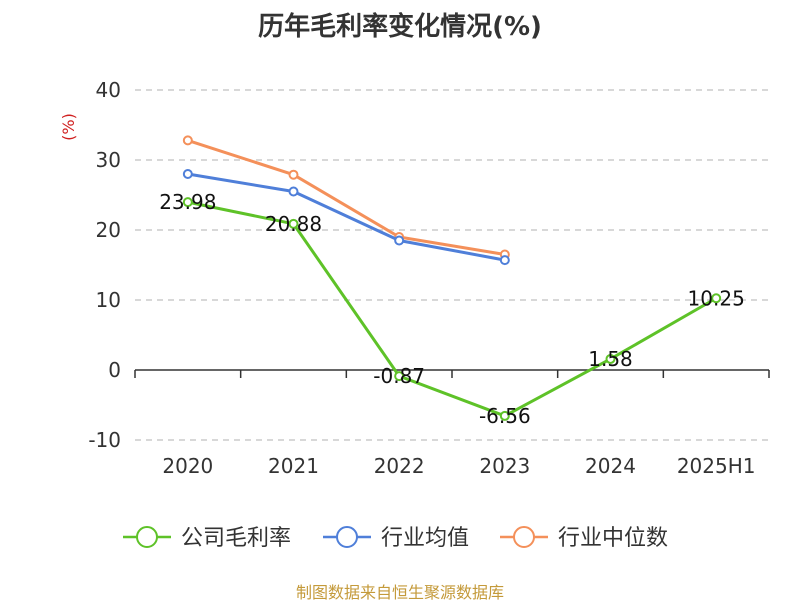 Image resolution: width=800 pixels, height=603 pixels. Describe the element at coordinates (399, 592) in the screenshot. I see `source-note: 制图数据来自恒生聚源数据库` at that location.